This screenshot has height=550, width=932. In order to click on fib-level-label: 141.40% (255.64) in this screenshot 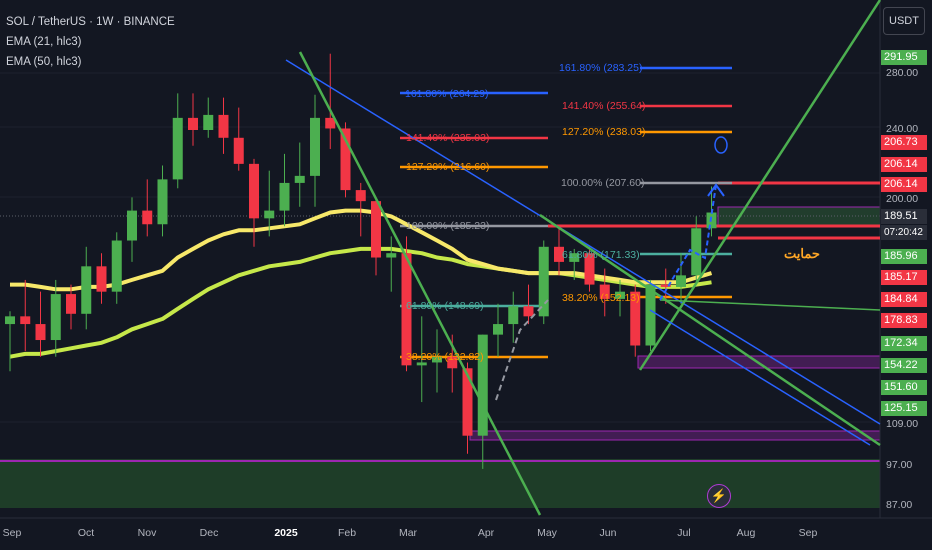, I will do `click(604, 106)`.